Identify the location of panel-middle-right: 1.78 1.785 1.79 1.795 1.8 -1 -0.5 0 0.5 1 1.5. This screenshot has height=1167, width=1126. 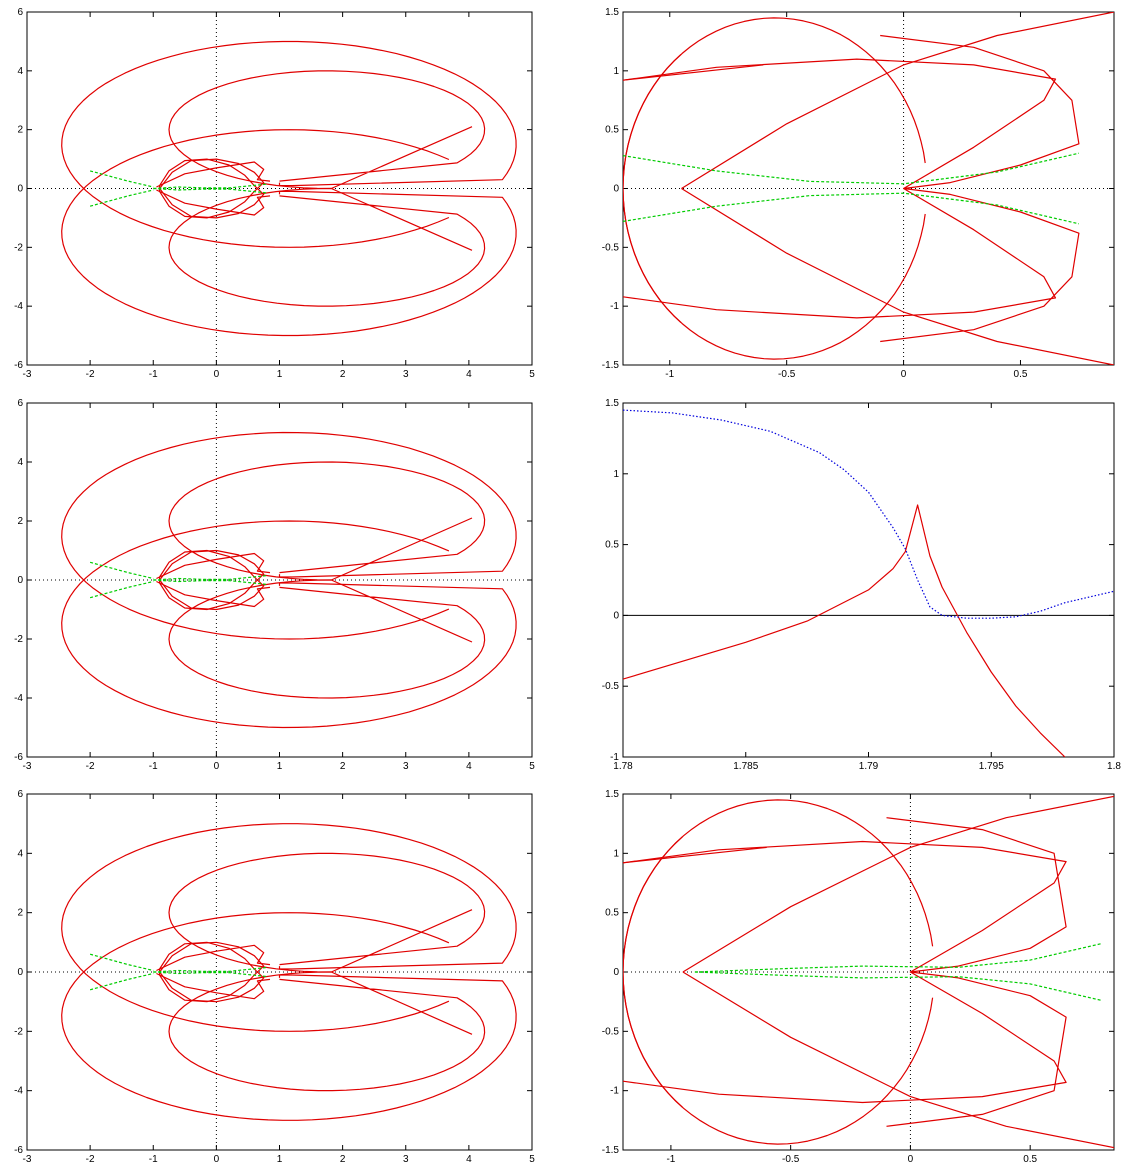
(862, 585).